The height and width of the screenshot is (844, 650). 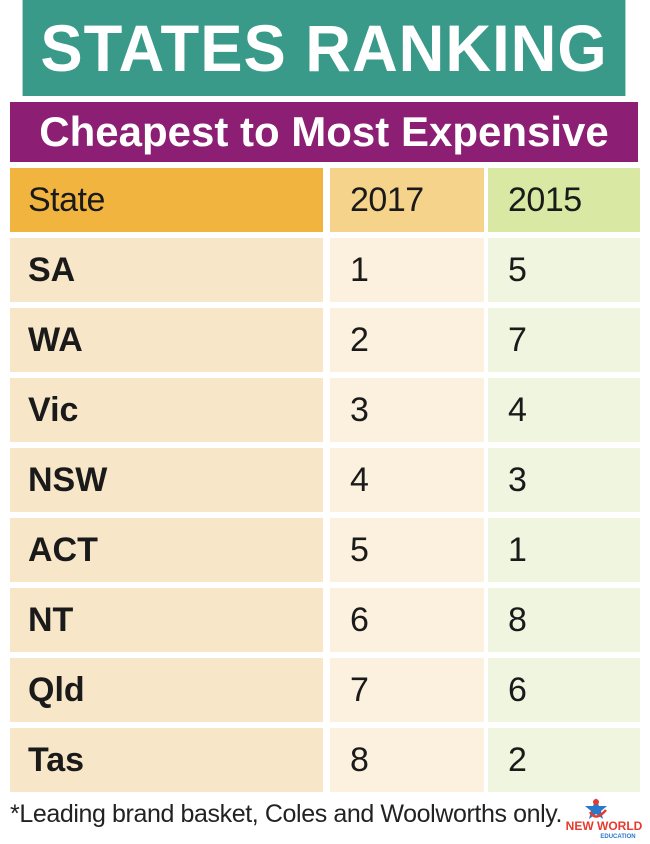 I want to click on table-row: Tas 8 2, so click(x=325, y=760).